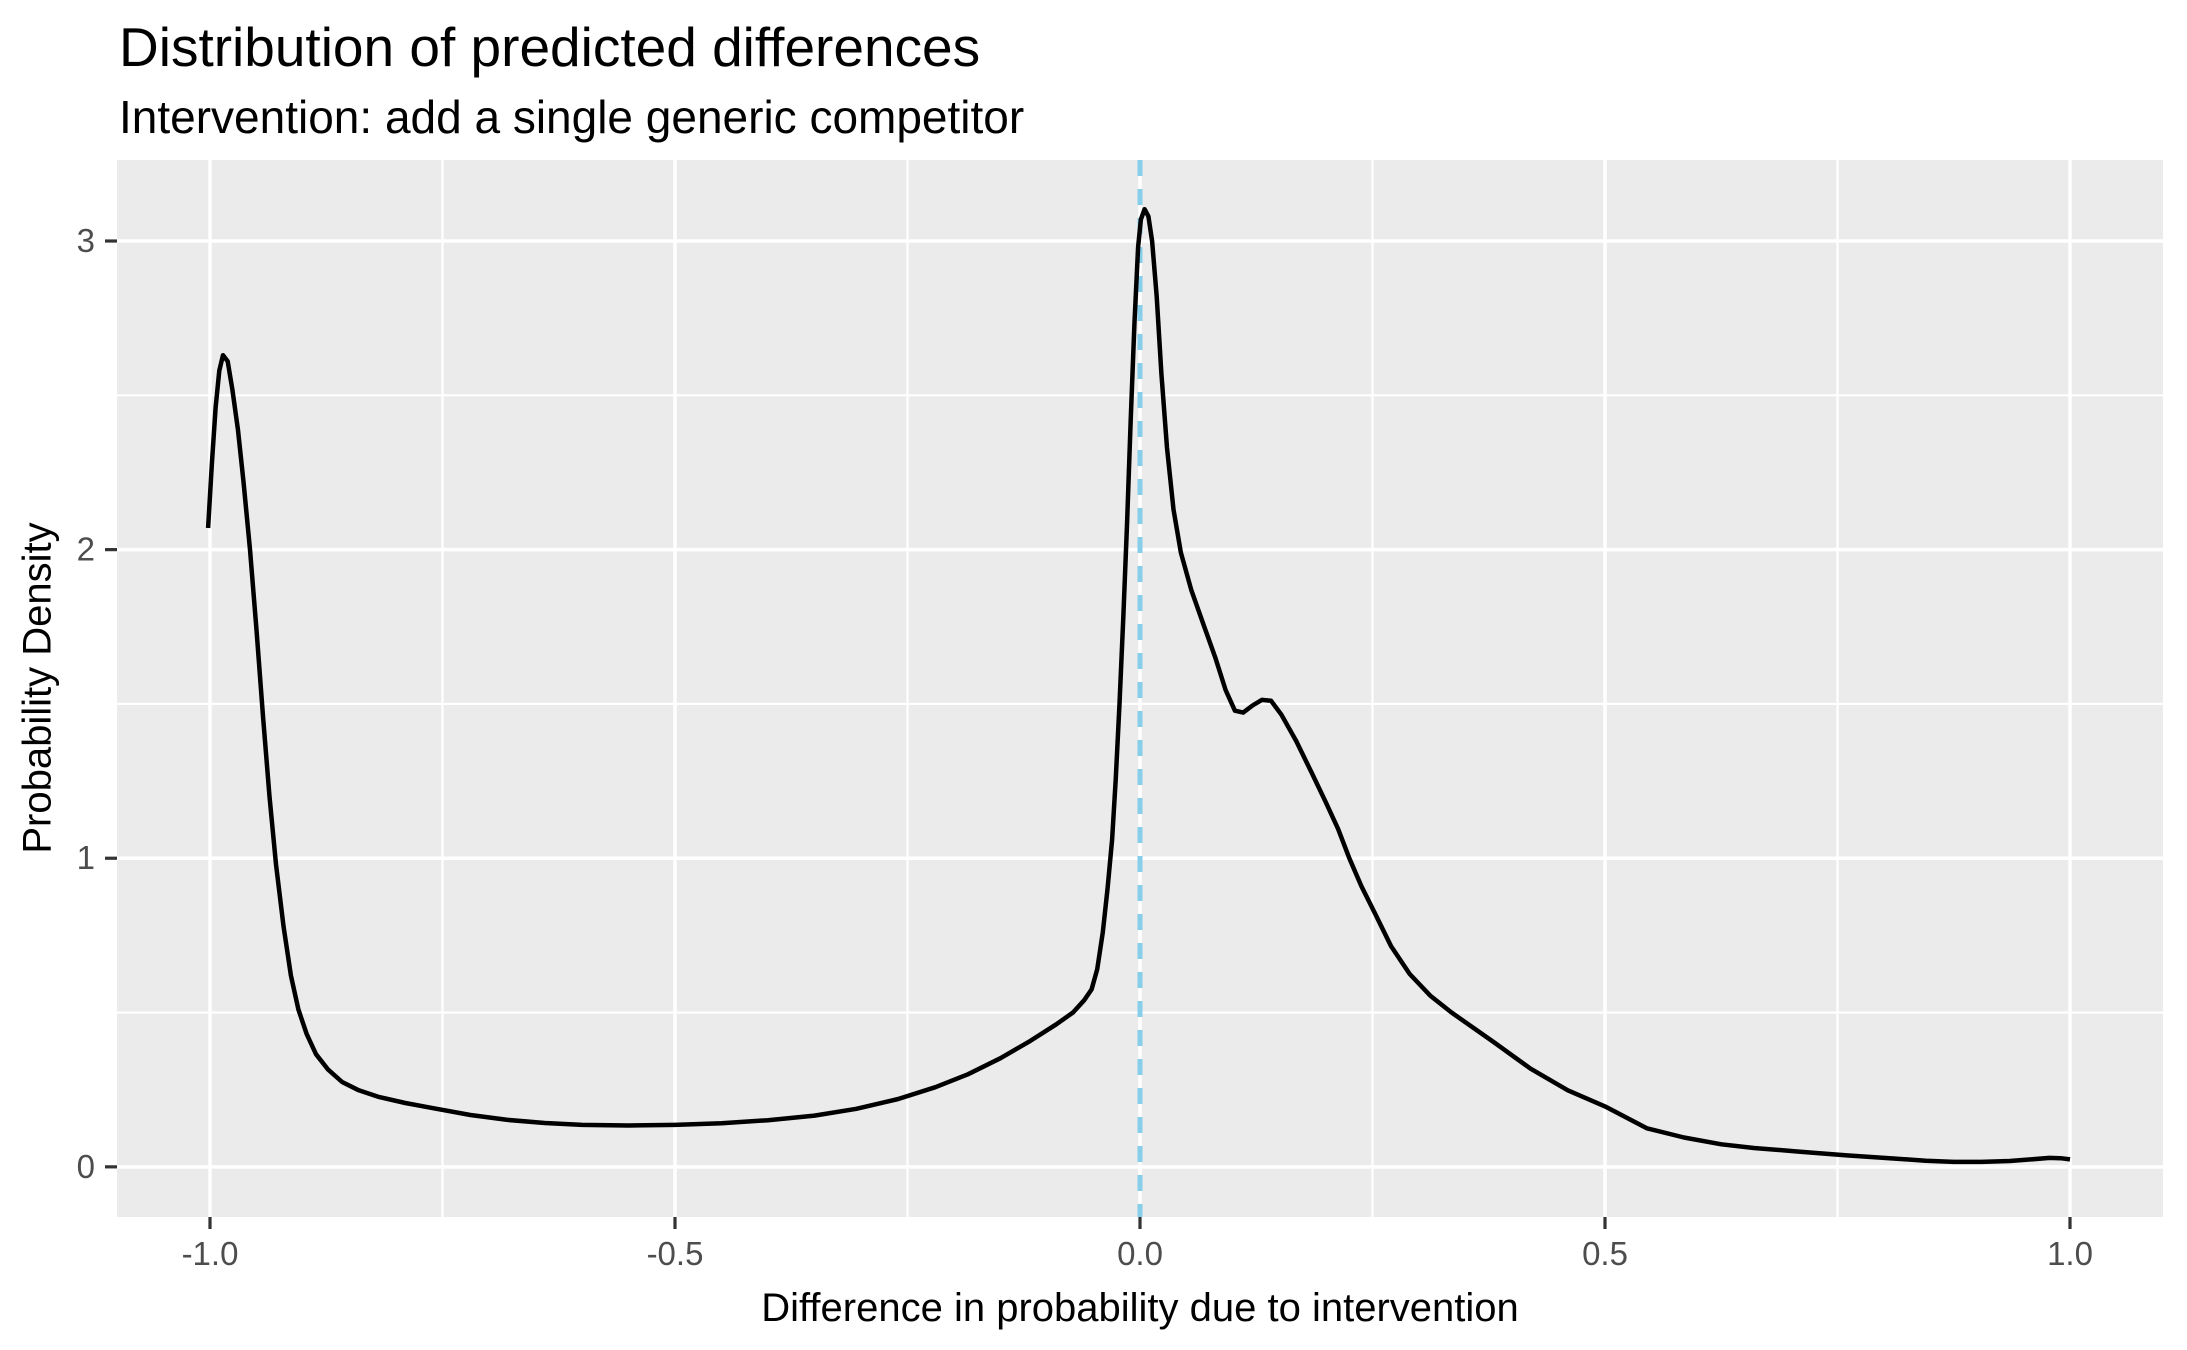  Describe the element at coordinates (210, 1253) in the screenshot. I see `x-tick-label: -1.0` at that location.